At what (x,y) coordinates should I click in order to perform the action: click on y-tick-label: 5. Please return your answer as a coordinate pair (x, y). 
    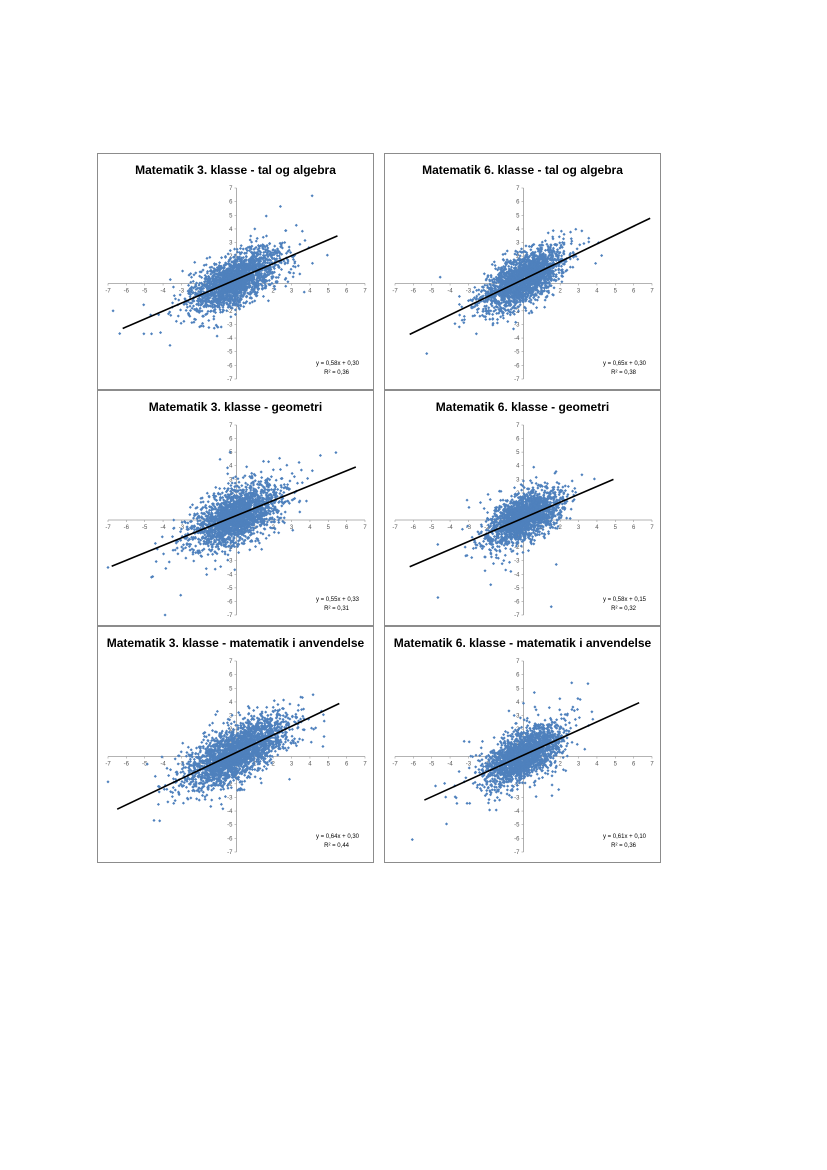
    Looking at the image, I should click on (231, 453).